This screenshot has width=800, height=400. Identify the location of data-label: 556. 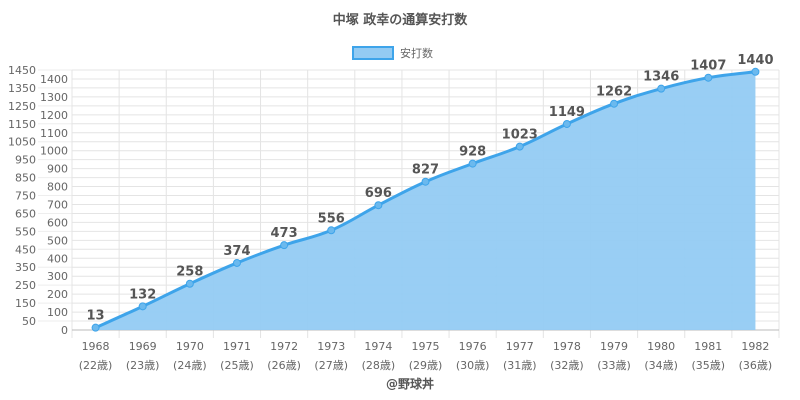
(331, 218).